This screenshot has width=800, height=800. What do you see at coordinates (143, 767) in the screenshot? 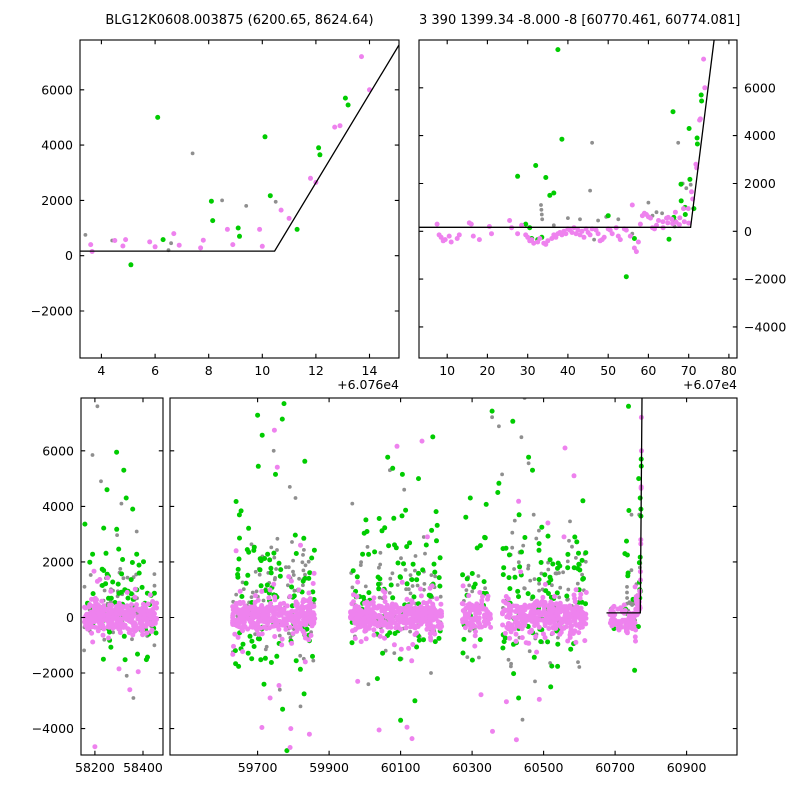
I see `x-tick-label: 58400` at bounding box center [143, 767].